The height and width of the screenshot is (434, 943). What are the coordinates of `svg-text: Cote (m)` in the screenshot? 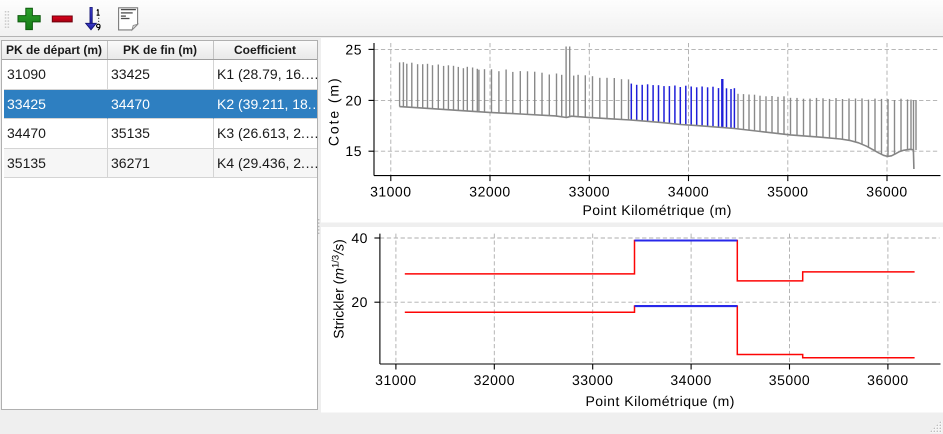 It's located at (333, 111).